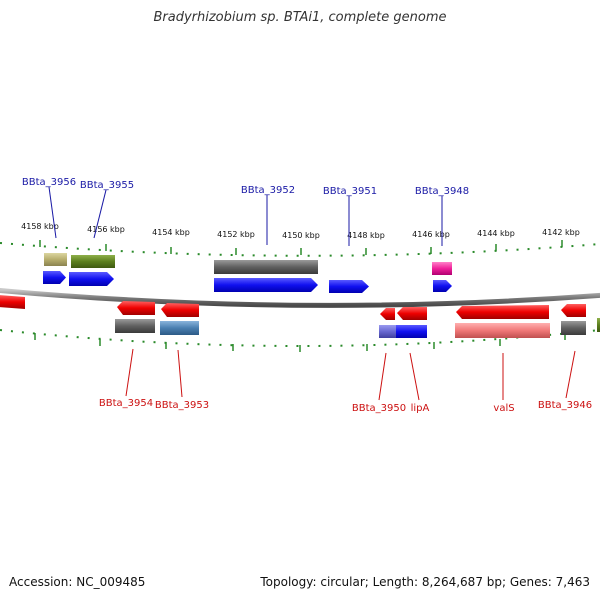 The image size is (600, 600). I want to click on feature-bbta-3950-lower, so click(387, 331).